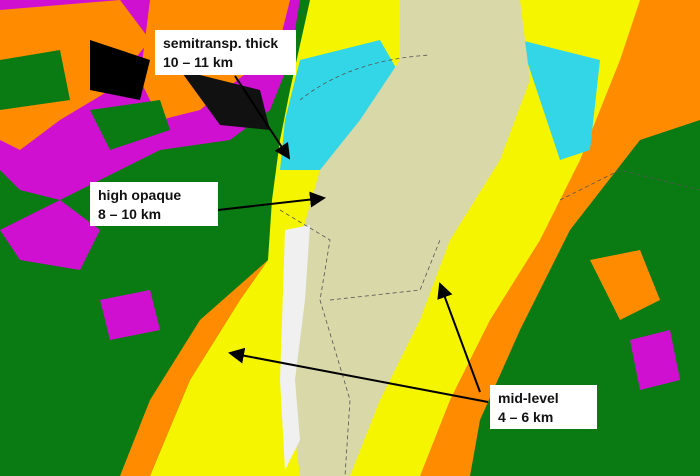 The width and height of the screenshot is (700, 476). Describe the element at coordinates (154, 204) in the screenshot. I see `label-high-opaque: high opaque 8 – 10 km` at that location.